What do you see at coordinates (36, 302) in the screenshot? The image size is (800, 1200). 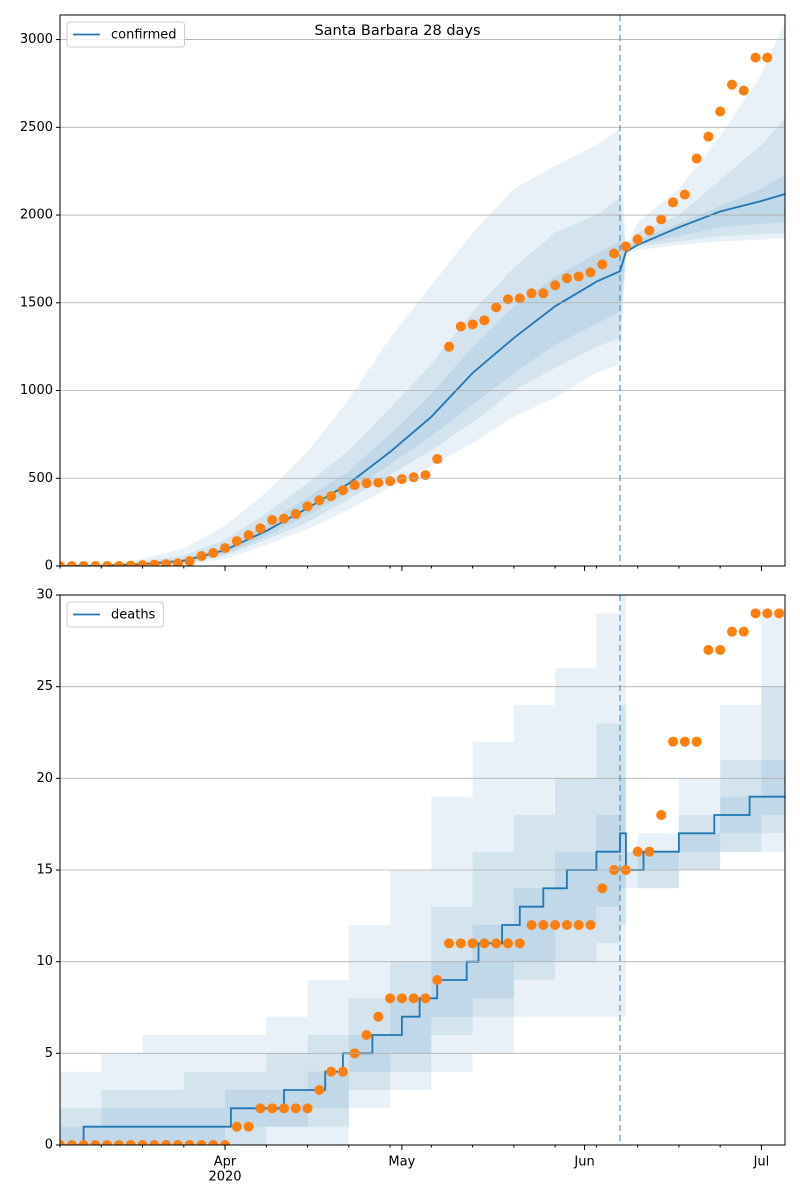 I see `y-tick-label: 1500` at bounding box center [36, 302].